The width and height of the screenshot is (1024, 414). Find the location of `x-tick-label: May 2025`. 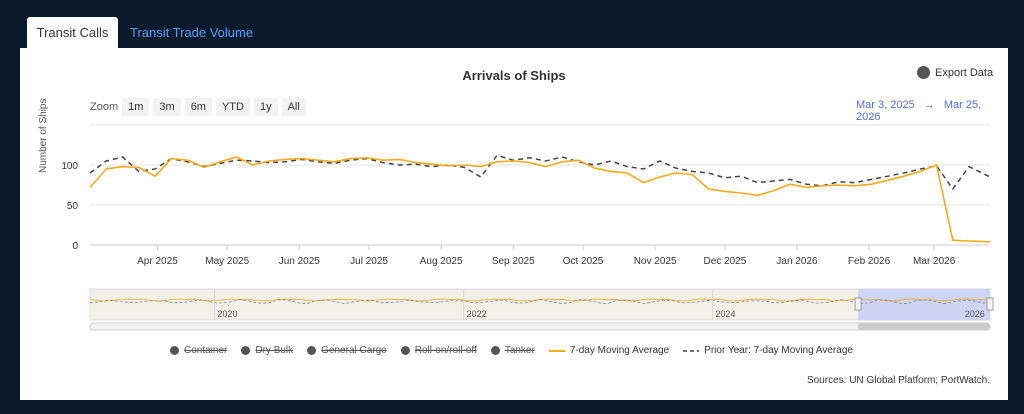

x-tick-label: May 2025 is located at coordinates (227, 261).